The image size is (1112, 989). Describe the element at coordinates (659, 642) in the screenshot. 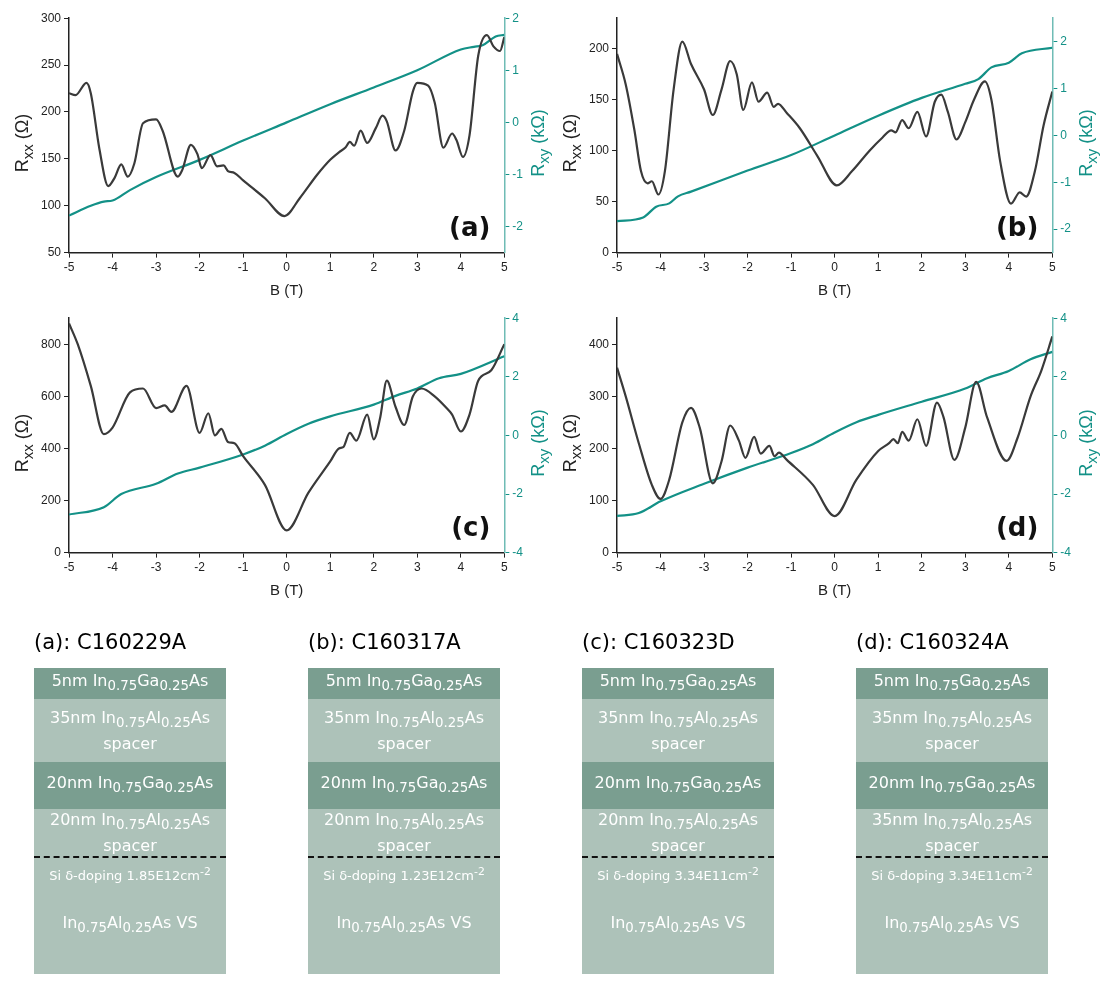

I see `text: (c): C160323D` at that location.